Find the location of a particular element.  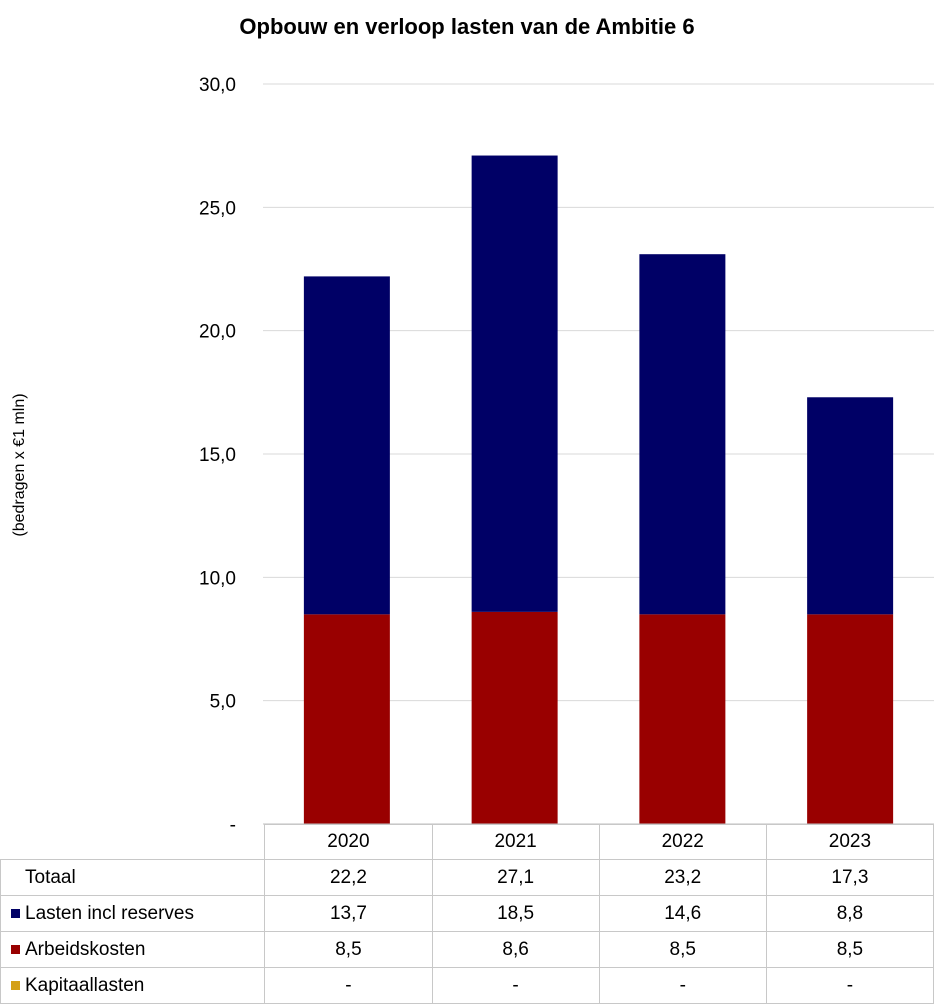

table-row-totaal: Totaal 22,2 27,1 23,2 17,3 is located at coordinates (467, 877).